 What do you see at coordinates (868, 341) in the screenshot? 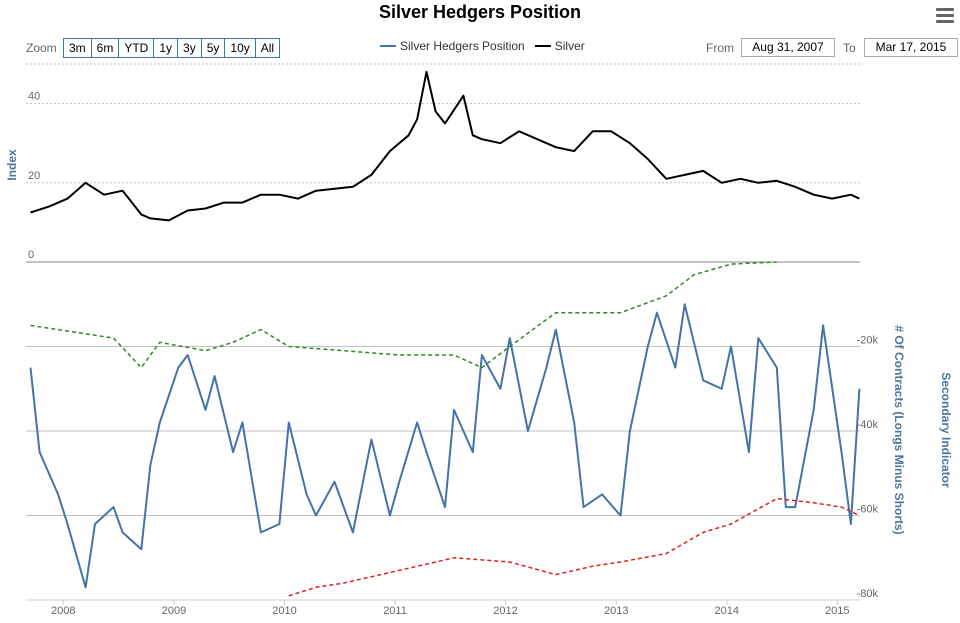
I see `lower-tick-label: -20k` at bounding box center [868, 341].